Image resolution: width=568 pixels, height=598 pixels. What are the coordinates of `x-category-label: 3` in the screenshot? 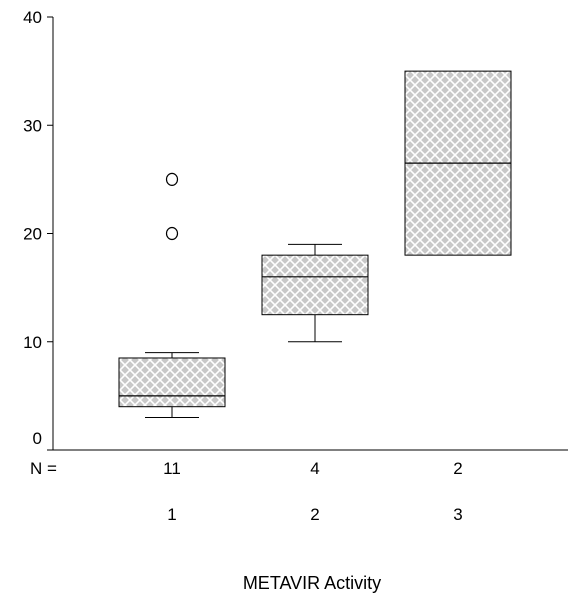 It's located at (457, 514).